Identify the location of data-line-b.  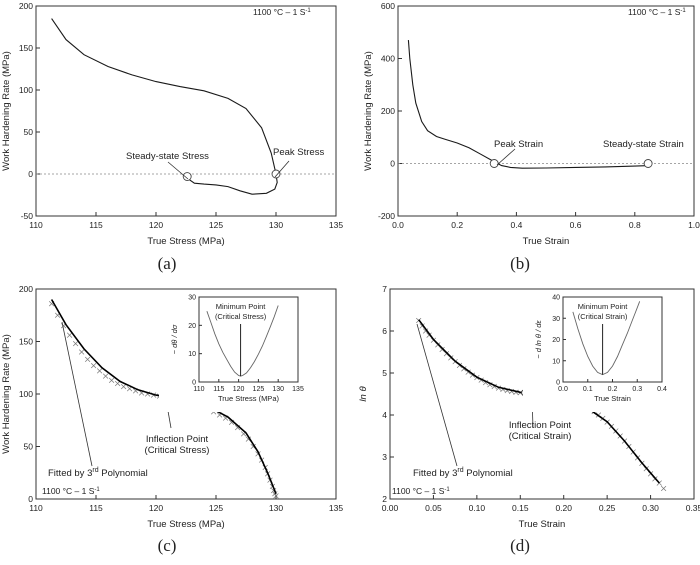
(528, 104).